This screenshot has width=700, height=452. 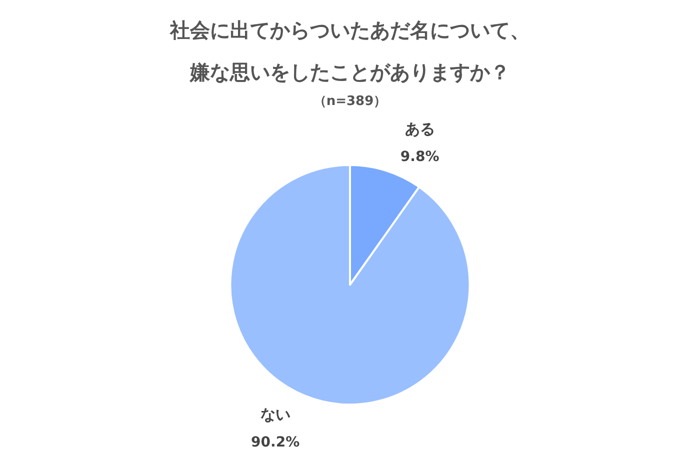 What do you see at coordinates (420, 157) in the screenshot?
I see `data-label: 9.8%` at bounding box center [420, 157].